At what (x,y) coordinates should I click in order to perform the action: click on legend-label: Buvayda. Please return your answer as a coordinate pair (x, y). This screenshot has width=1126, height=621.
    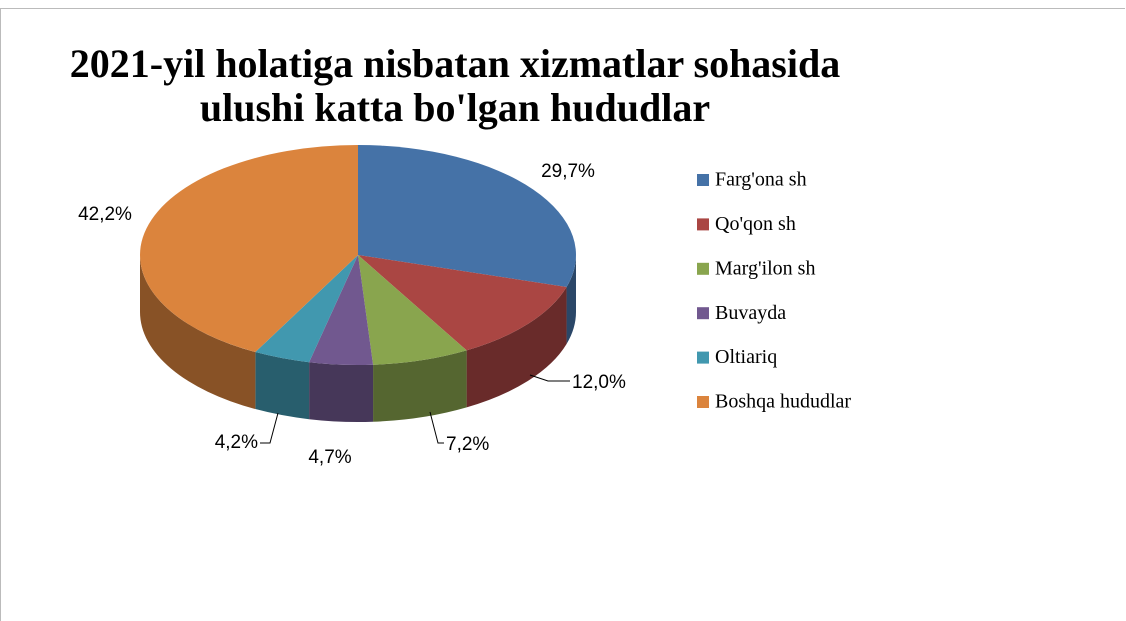
    Looking at the image, I should click on (750, 313).